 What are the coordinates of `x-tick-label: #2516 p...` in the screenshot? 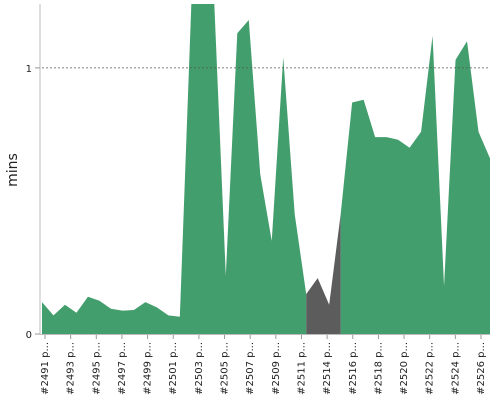 It's located at (353, 368).